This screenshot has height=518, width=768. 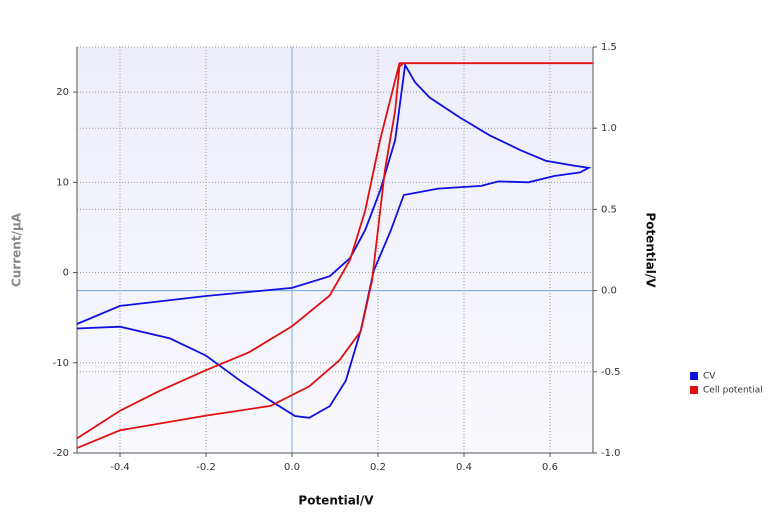 What do you see at coordinates (61, 453) in the screenshot?
I see `y-tick-label: -20` at bounding box center [61, 453].